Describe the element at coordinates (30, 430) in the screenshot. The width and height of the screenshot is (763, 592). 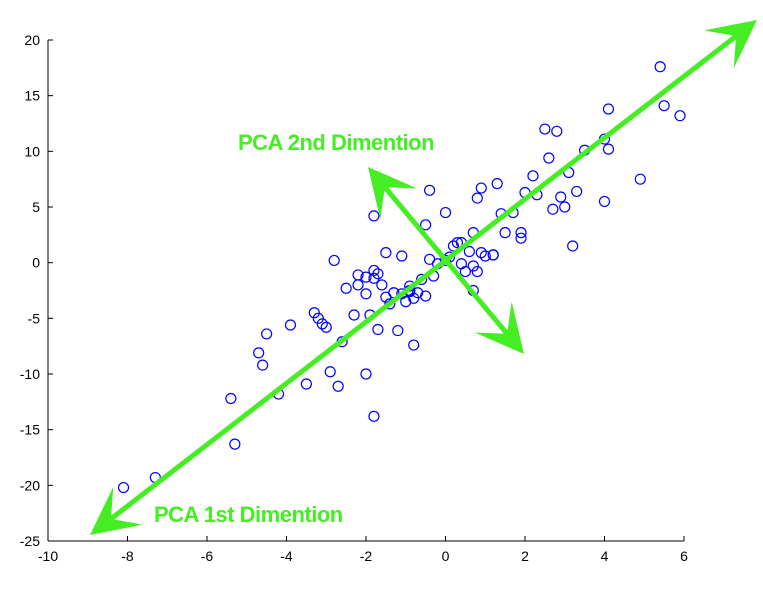
I see `y-tick-label: -15` at that location.